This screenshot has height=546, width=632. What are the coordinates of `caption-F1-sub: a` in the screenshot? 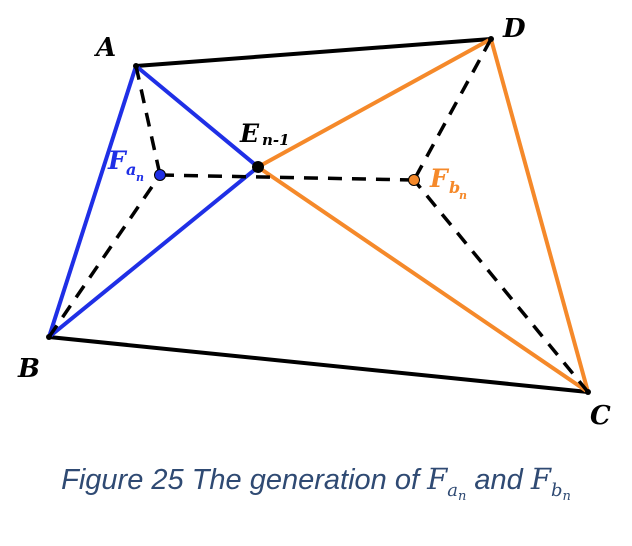 It's located at (452, 490).